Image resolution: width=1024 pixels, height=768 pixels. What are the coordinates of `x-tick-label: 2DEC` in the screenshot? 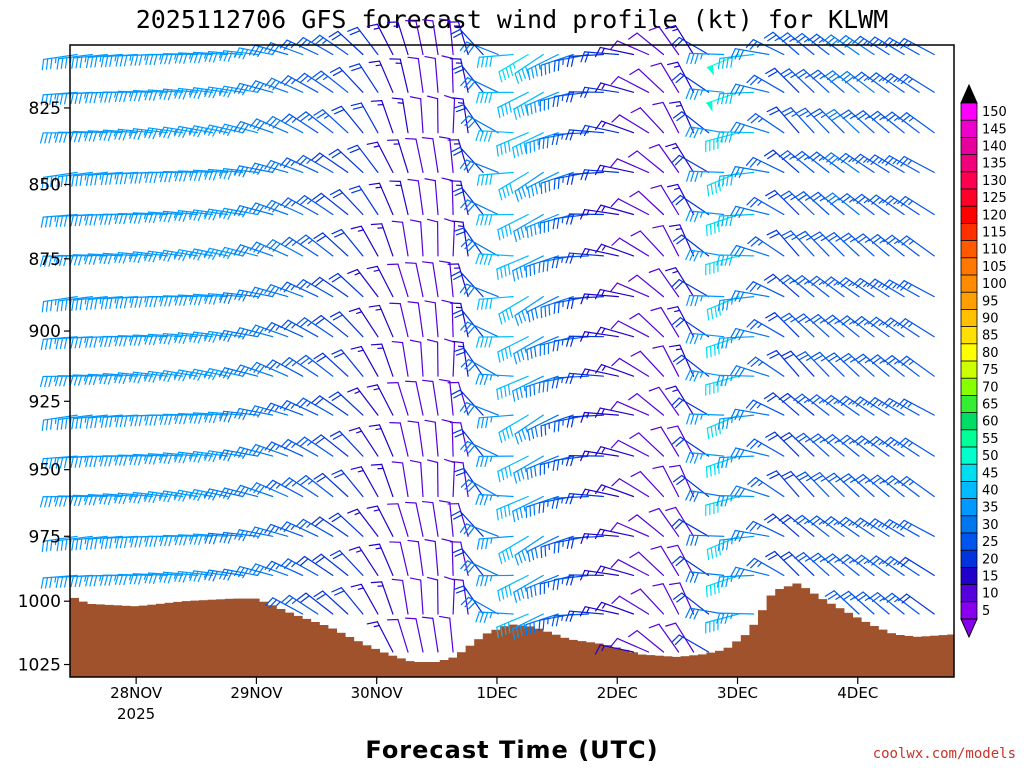 It's located at (617, 693).